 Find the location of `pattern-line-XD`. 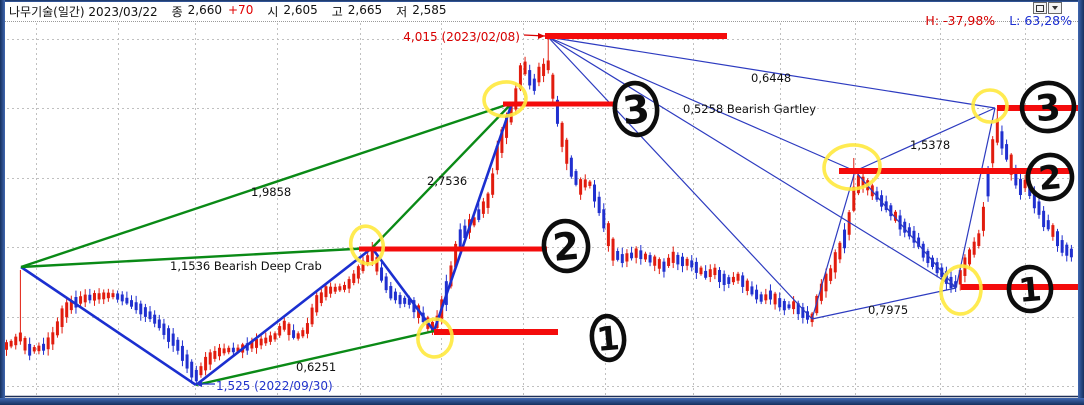

pattern-line-XD is located at coordinates (771, 72).